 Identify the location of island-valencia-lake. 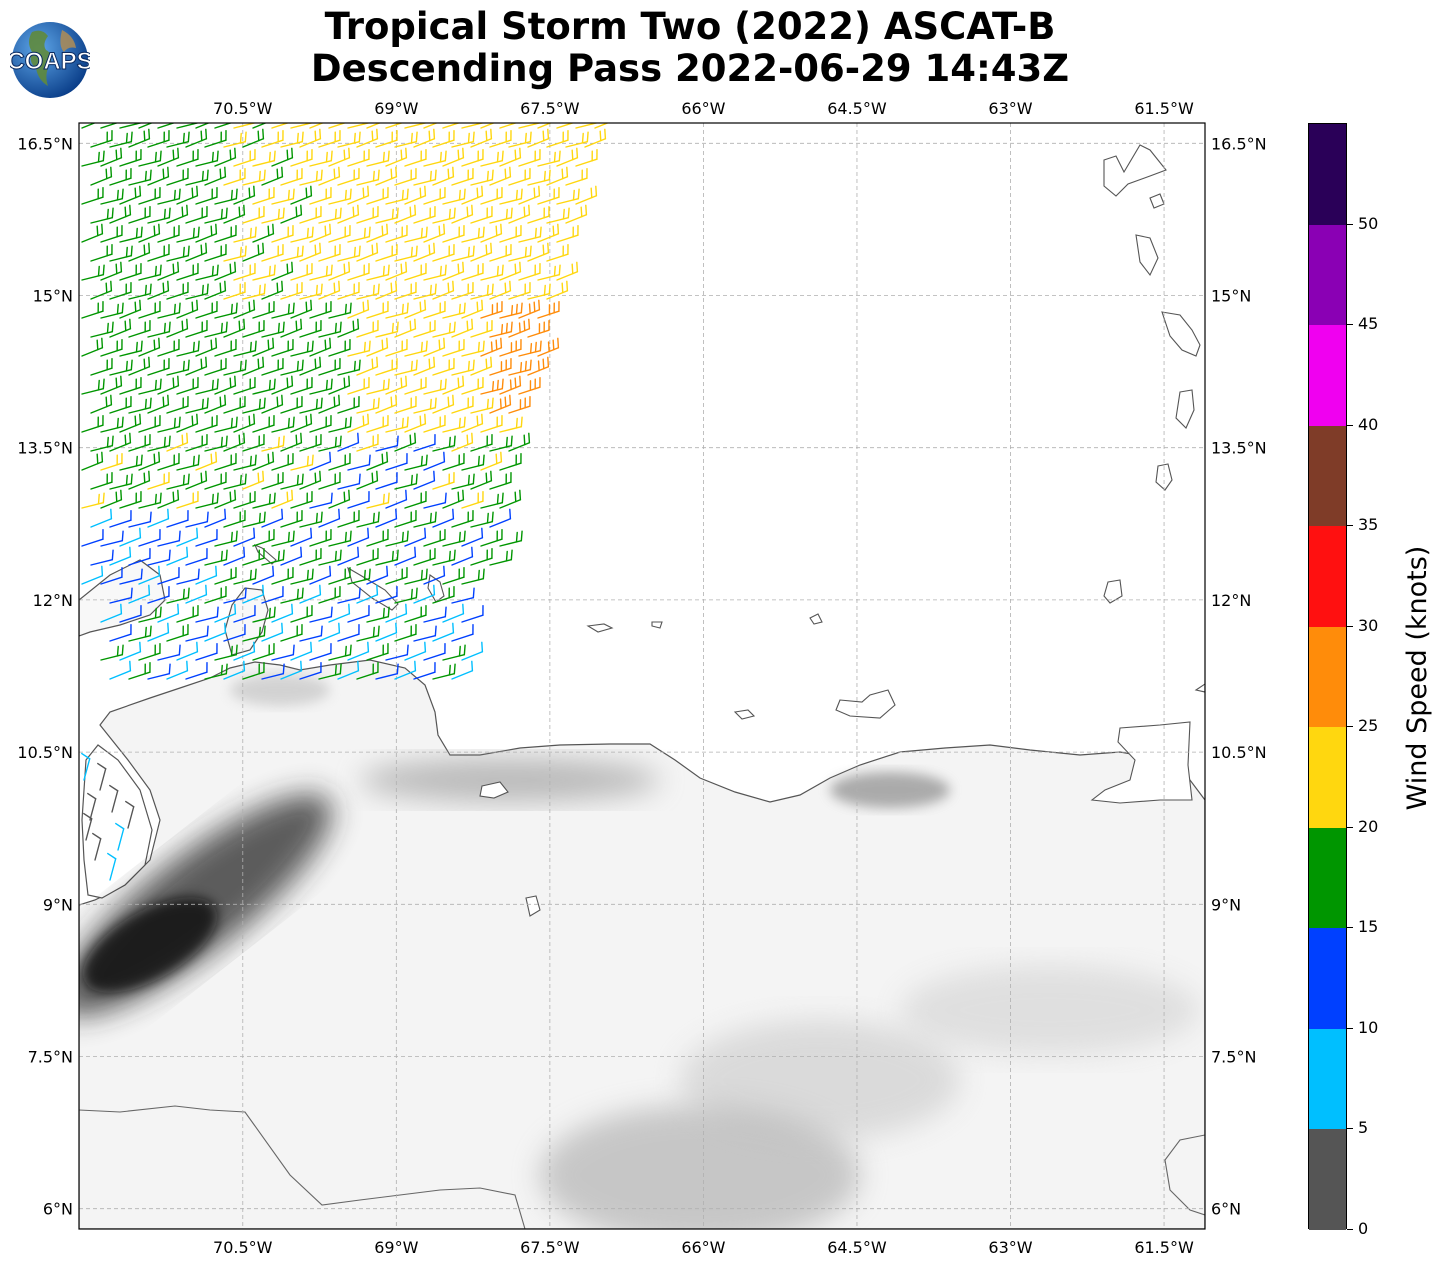
(494, 790).